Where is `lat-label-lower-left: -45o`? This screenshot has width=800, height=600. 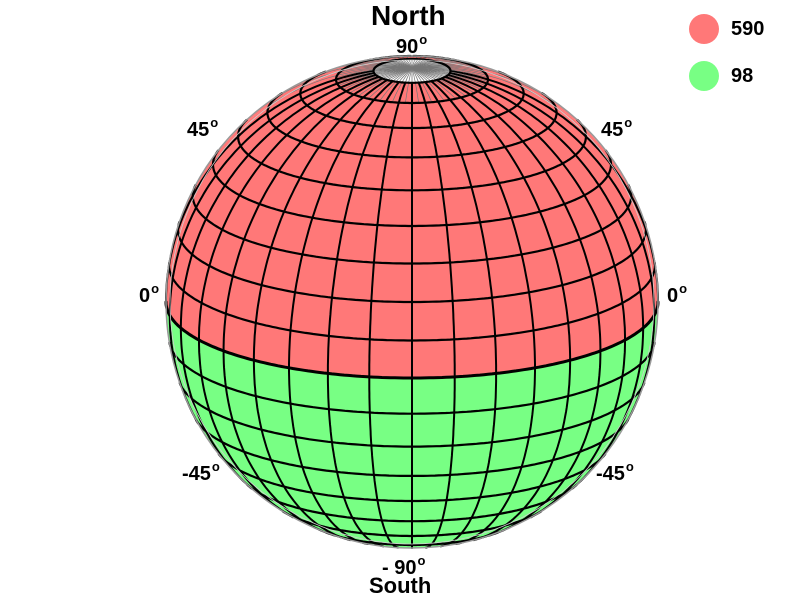 lat-label-lower-left: -45o is located at coordinates (201, 472).